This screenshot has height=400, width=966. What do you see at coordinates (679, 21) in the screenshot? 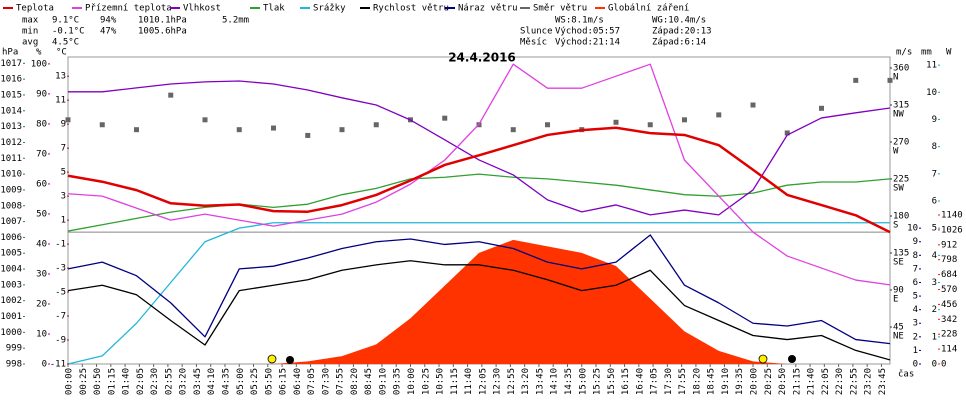
I see `stat-text: WG:10.4m/s` at bounding box center [679, 21].